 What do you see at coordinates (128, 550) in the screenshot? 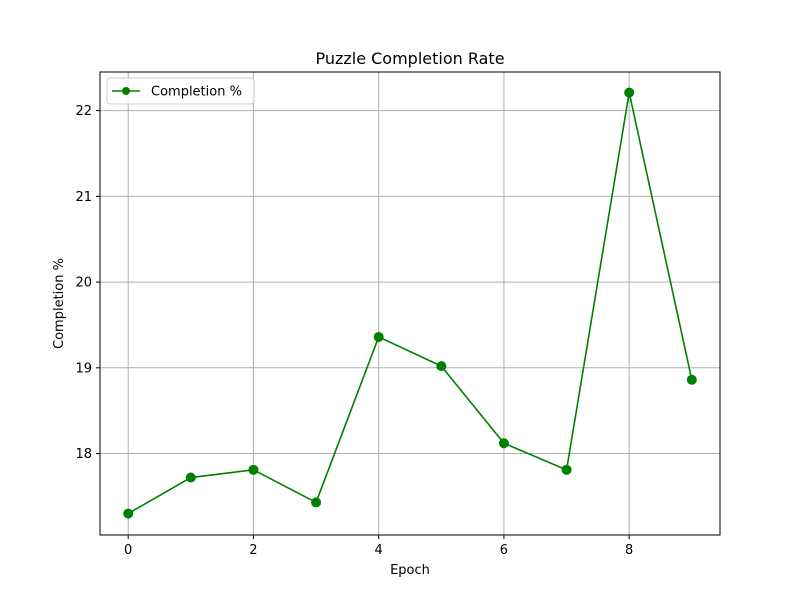
I see `x-tick-label: 0` at bounding box center [128, 550].